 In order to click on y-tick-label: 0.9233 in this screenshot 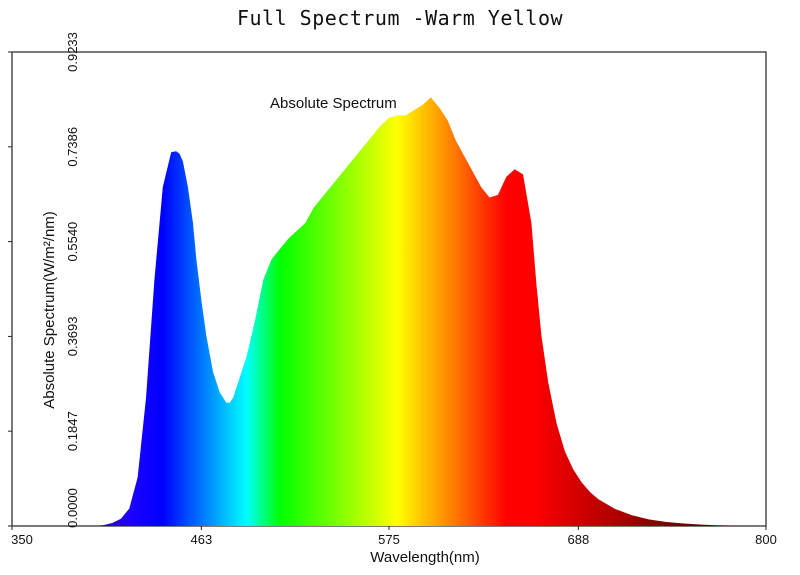, I will do `click(72, 52)`.